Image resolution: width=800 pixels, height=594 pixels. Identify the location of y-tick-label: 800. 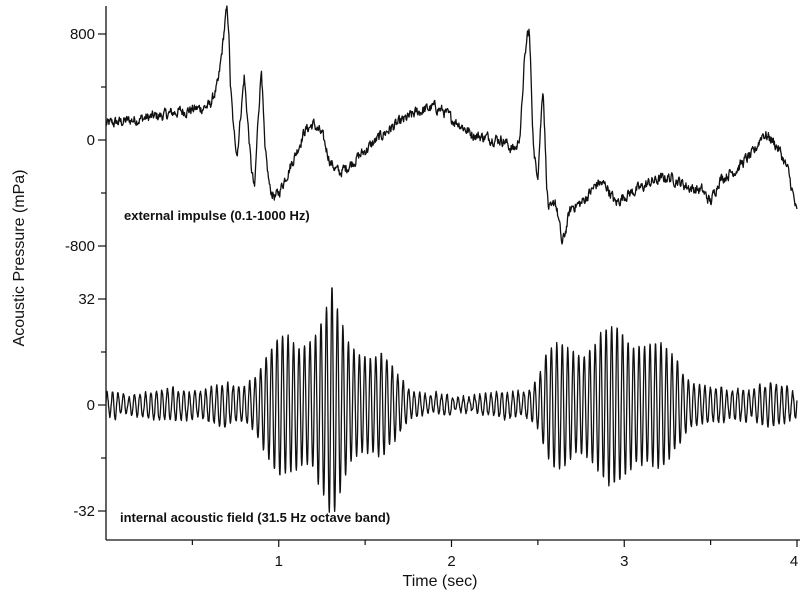
(82, 34).